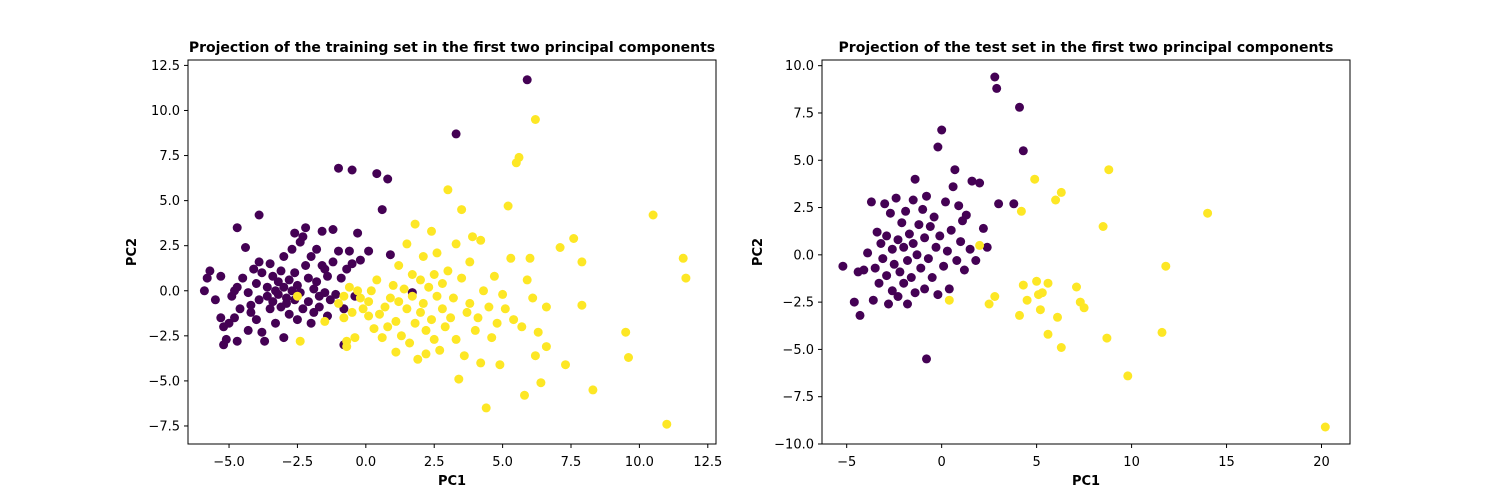 This screenshot has height=500, width=1500. Describe the element at coordinates (132, 252) in the screenshot. I see `left-chart-ylabel: PC2` at that location.